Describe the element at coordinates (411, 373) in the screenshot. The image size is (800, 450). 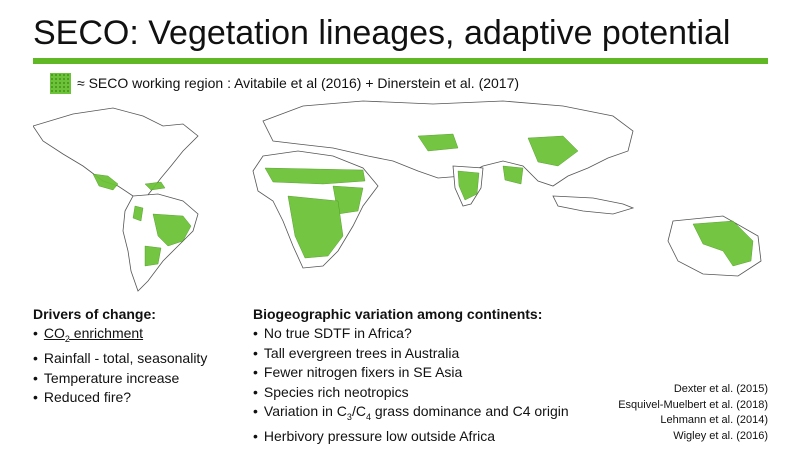
I see `variation-item: Fewer nitrogen fixers in SE Asia` at that location.